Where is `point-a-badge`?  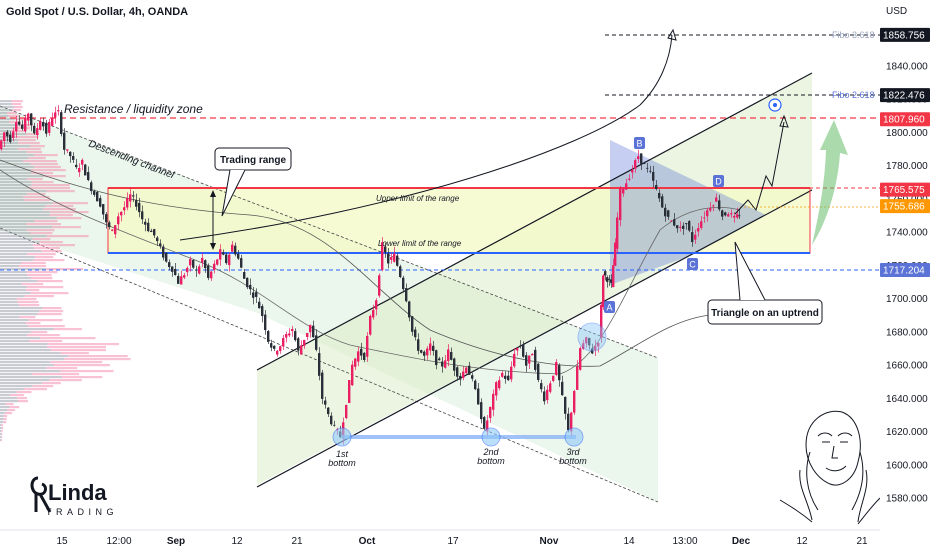 point-a-badge is located at coordinates (609, 307).